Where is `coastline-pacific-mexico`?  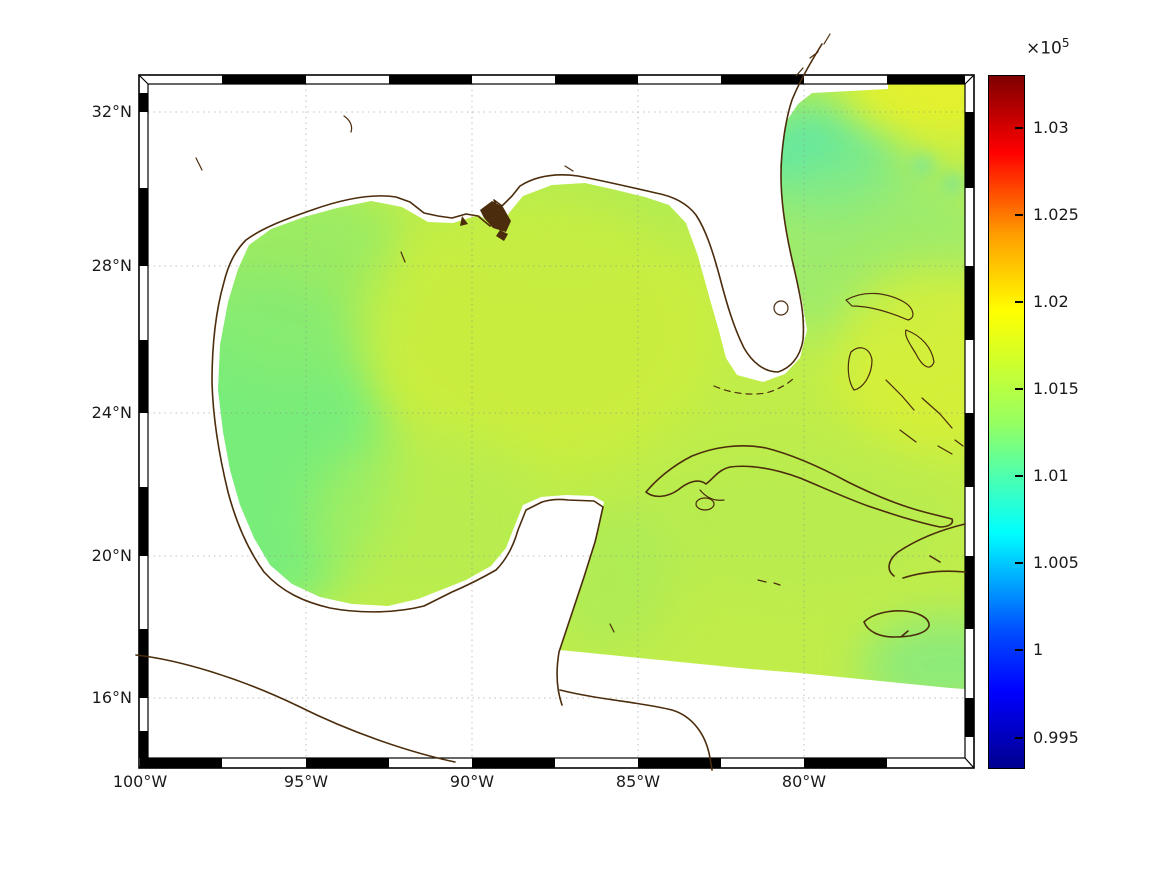 coastline-pacific-mexico is located at coordinates (295, 708).